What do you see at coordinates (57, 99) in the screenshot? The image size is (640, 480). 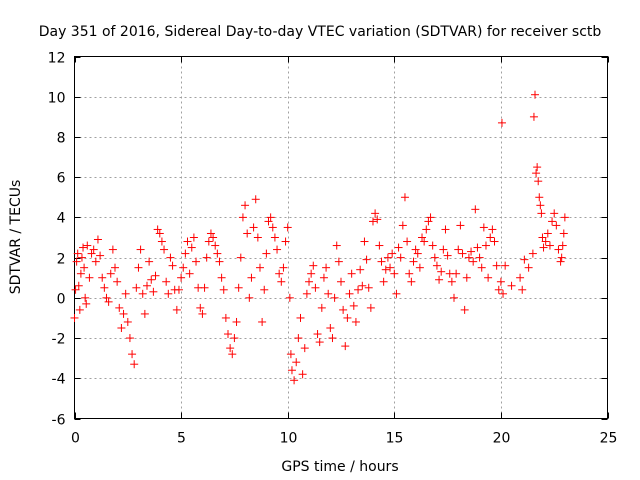 I see `y-tick-label: 10` at bounding box center [57, 99].